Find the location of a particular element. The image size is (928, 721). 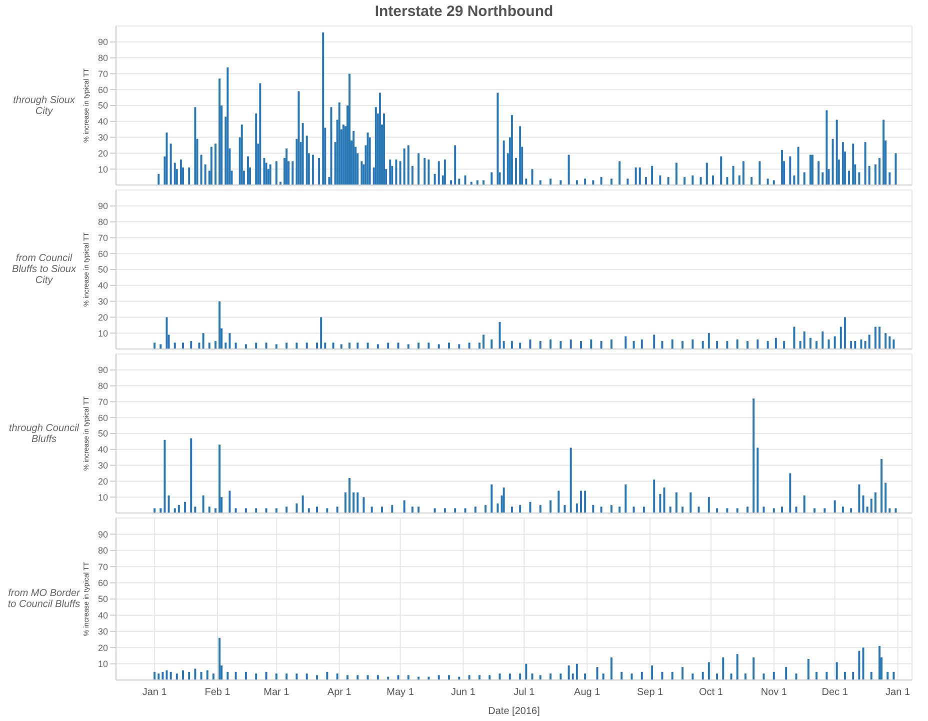

y-tick-label: 60 is located at coordinates (103, 583).